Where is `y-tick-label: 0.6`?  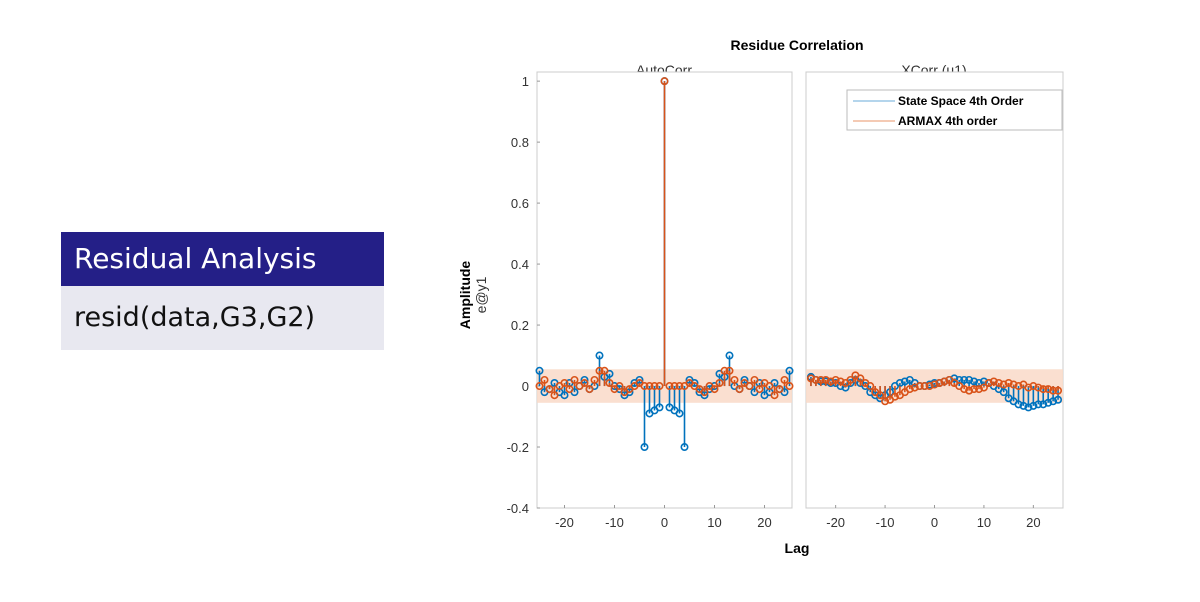 y-tick-label: 0.6 is located at coordinates (520, 203).